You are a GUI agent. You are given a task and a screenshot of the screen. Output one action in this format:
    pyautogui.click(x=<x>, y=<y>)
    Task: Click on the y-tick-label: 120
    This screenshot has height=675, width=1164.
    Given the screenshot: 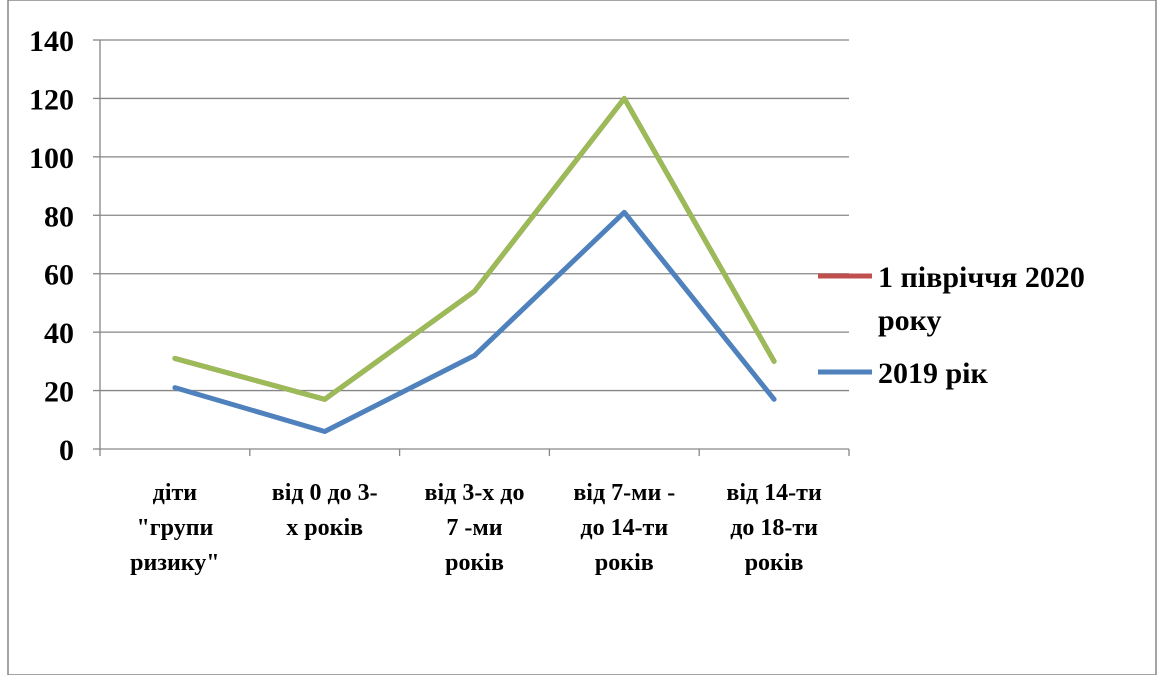 What is the action you would take?
    pyautogui.click(x=51, y=99)
    